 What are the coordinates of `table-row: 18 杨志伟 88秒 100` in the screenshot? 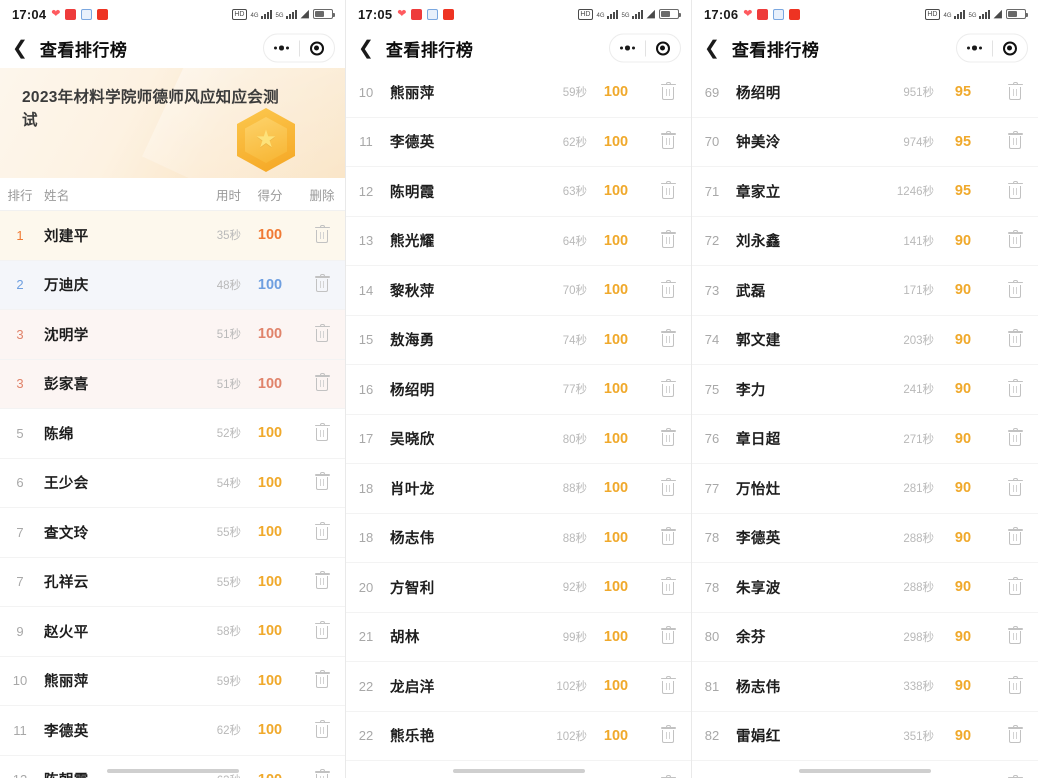 It's located at (518, 538).